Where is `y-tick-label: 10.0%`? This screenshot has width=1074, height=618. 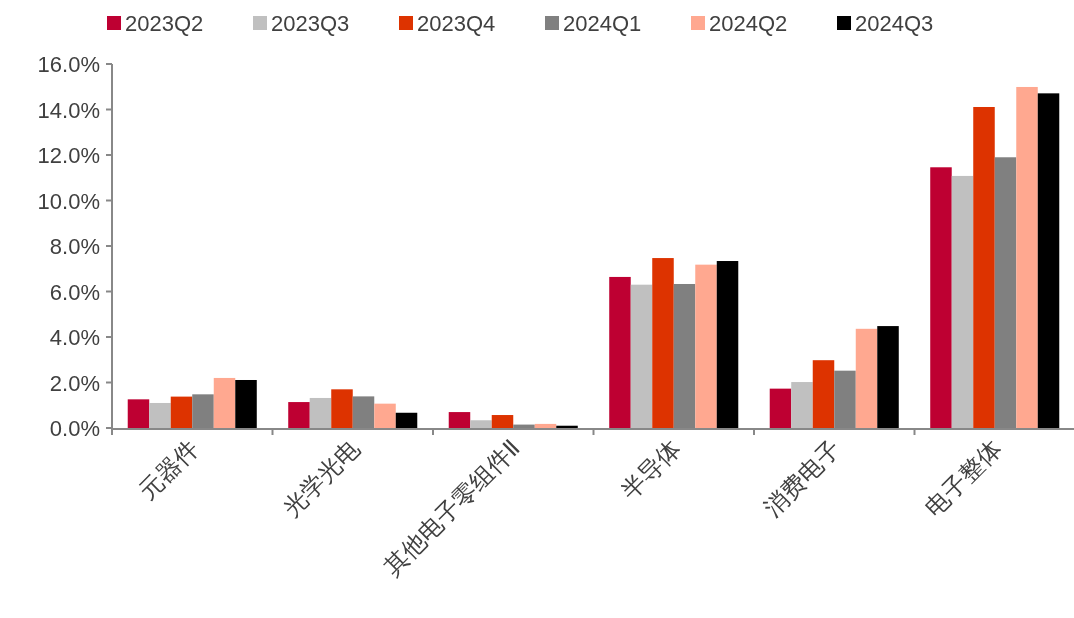 y-tick-label: 10.0% is located at coordinates (68, 201).